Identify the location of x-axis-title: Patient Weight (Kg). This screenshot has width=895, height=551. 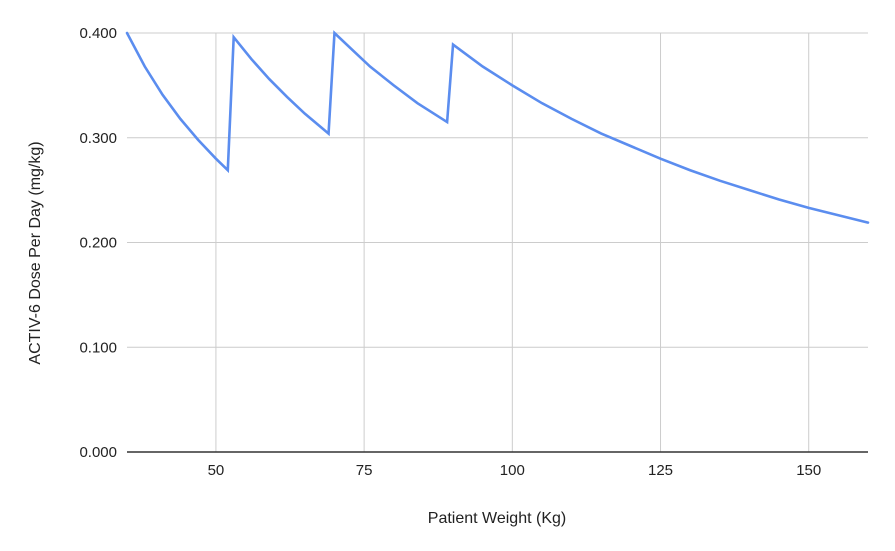
(497, 518).